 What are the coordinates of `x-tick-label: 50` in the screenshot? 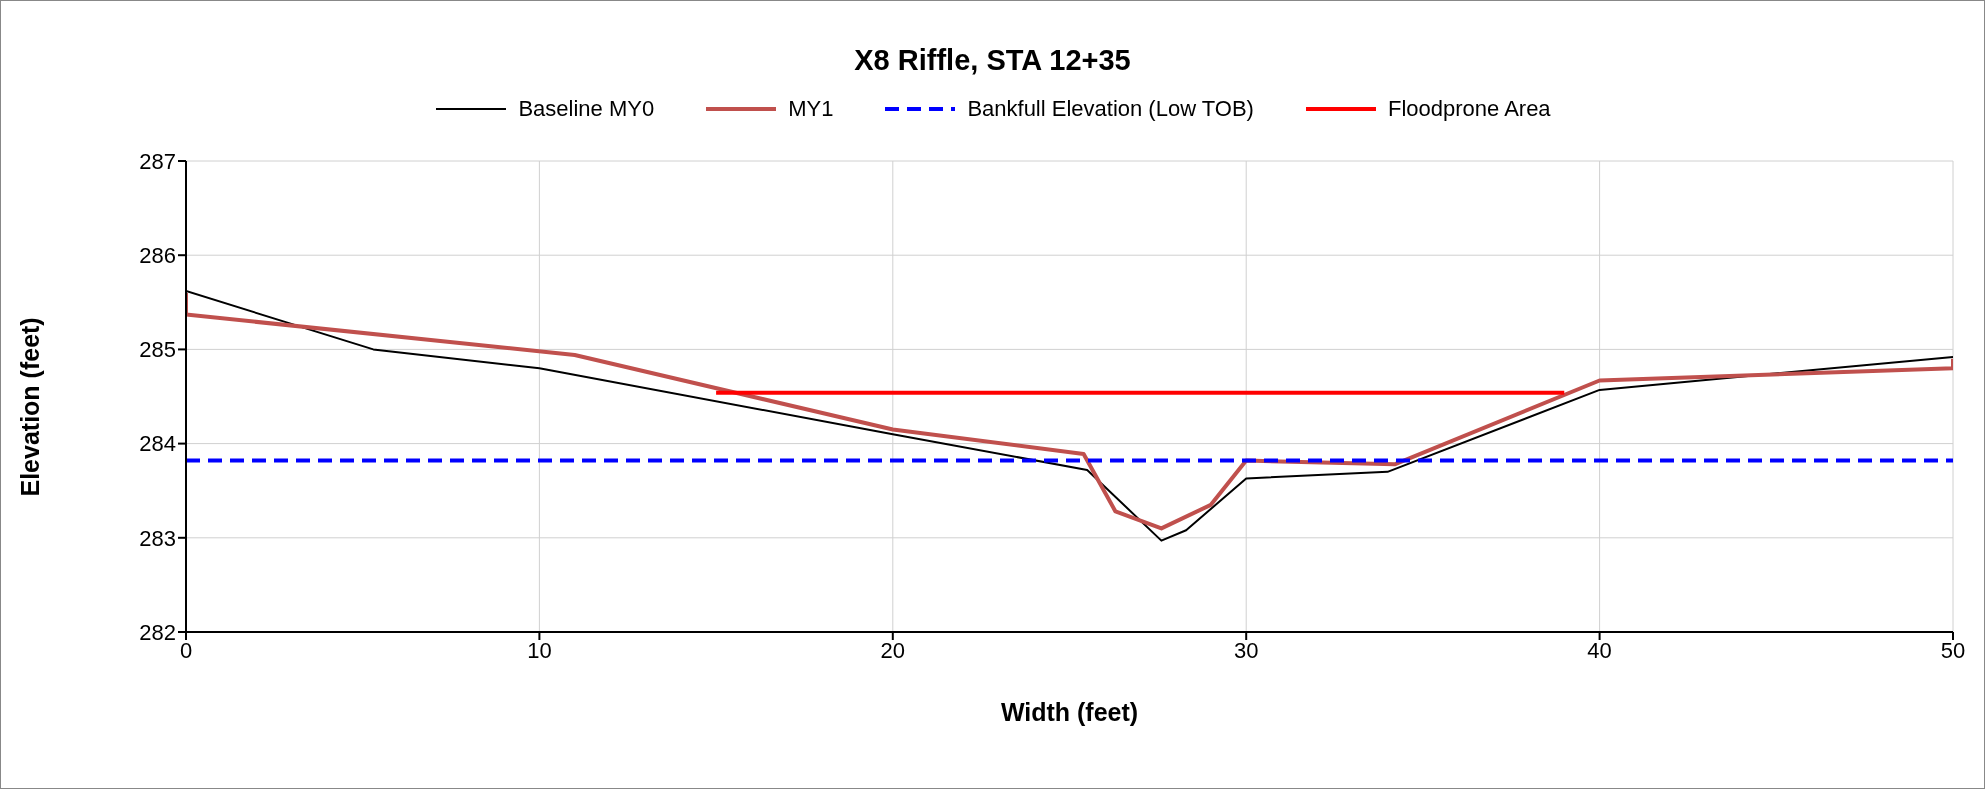 It's located at (1953, 650).